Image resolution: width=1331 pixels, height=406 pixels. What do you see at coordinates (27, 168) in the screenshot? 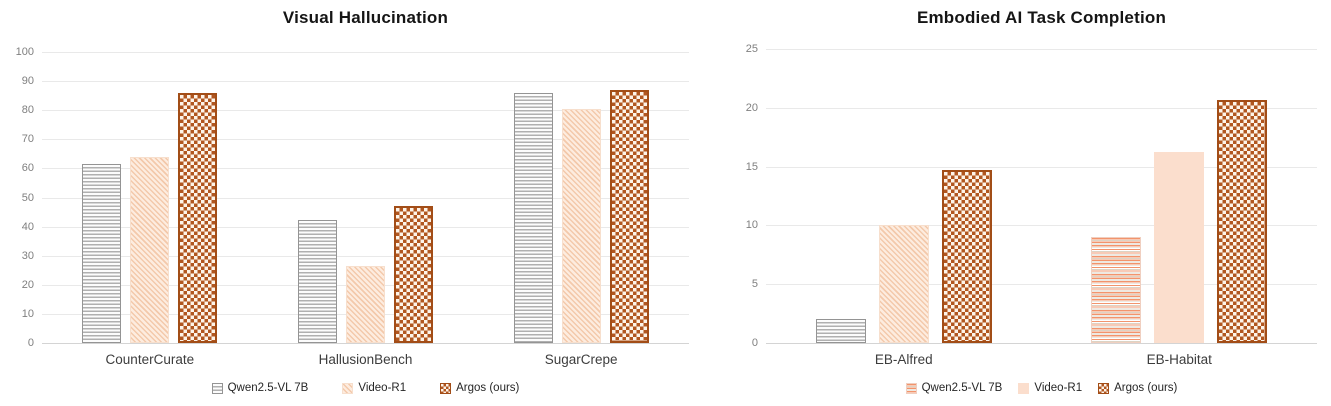
I see `y-tick-label: 60` at bounding box center [27, 168].